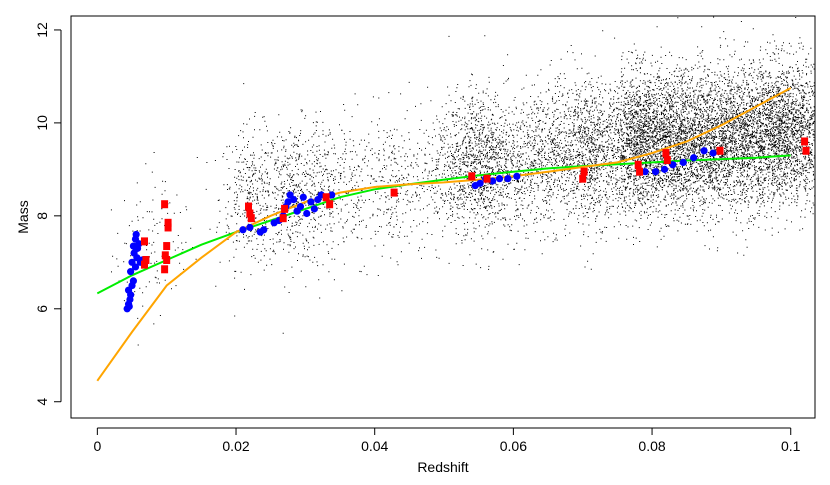 This screenshot has width=830, height=485. I want to click on x-tick-label: 0, so click(97, 446).